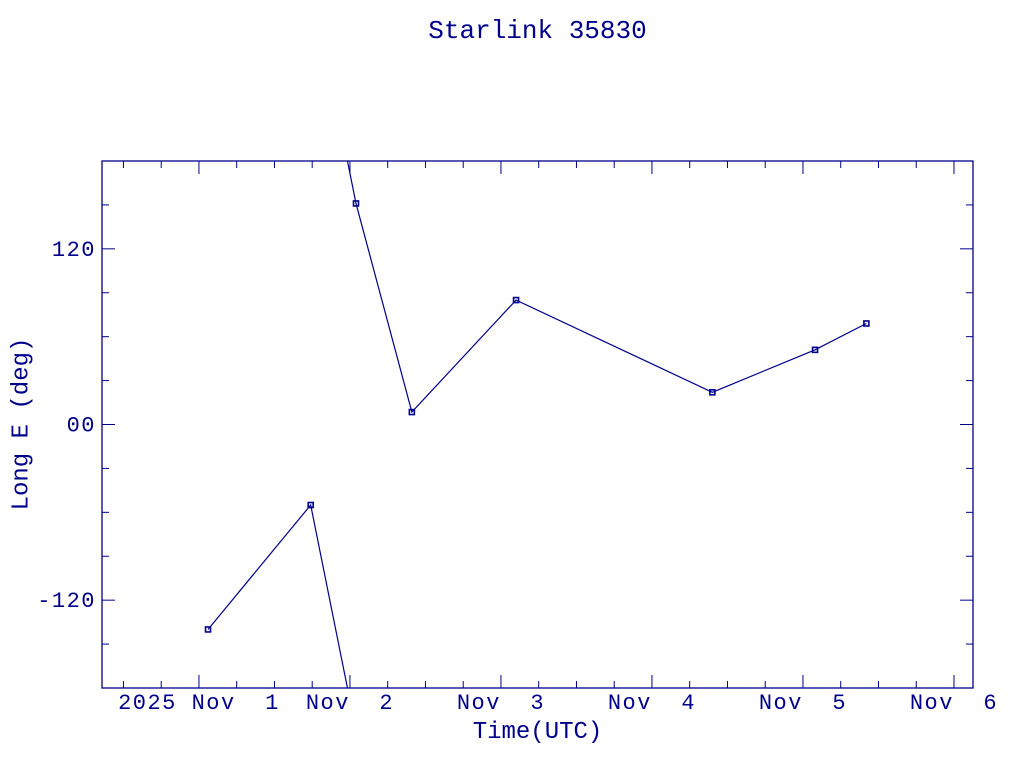 The image size is (1024, 768). Describe the element at coordinates (954, 703) in the screenshot. I see `x-tick-label: Nov 6` at that location.